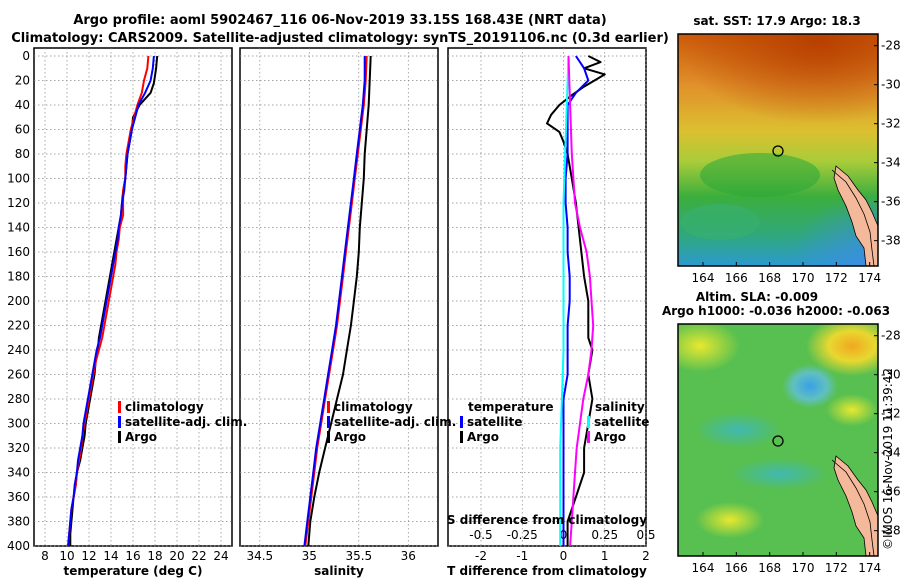 This screenshot has height=580, width=900. Describe the element at coordinates (461, 437) in the screenshot. I see `legend-swatch-t-argo` at that location.